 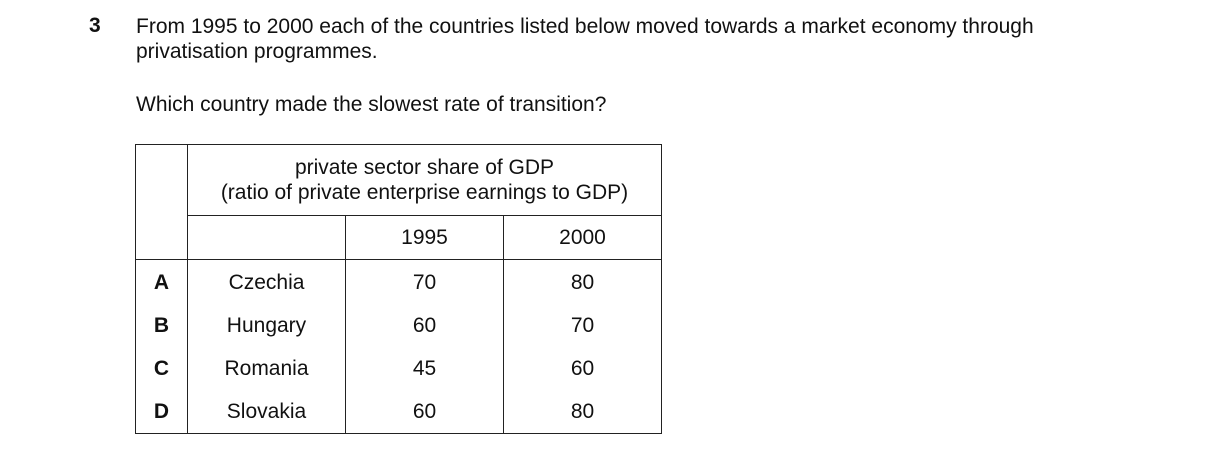 What do you see at coordinates (266, 325) in the screenshot?
I see `country-name: Hungary` at bounding box center [266, 325].